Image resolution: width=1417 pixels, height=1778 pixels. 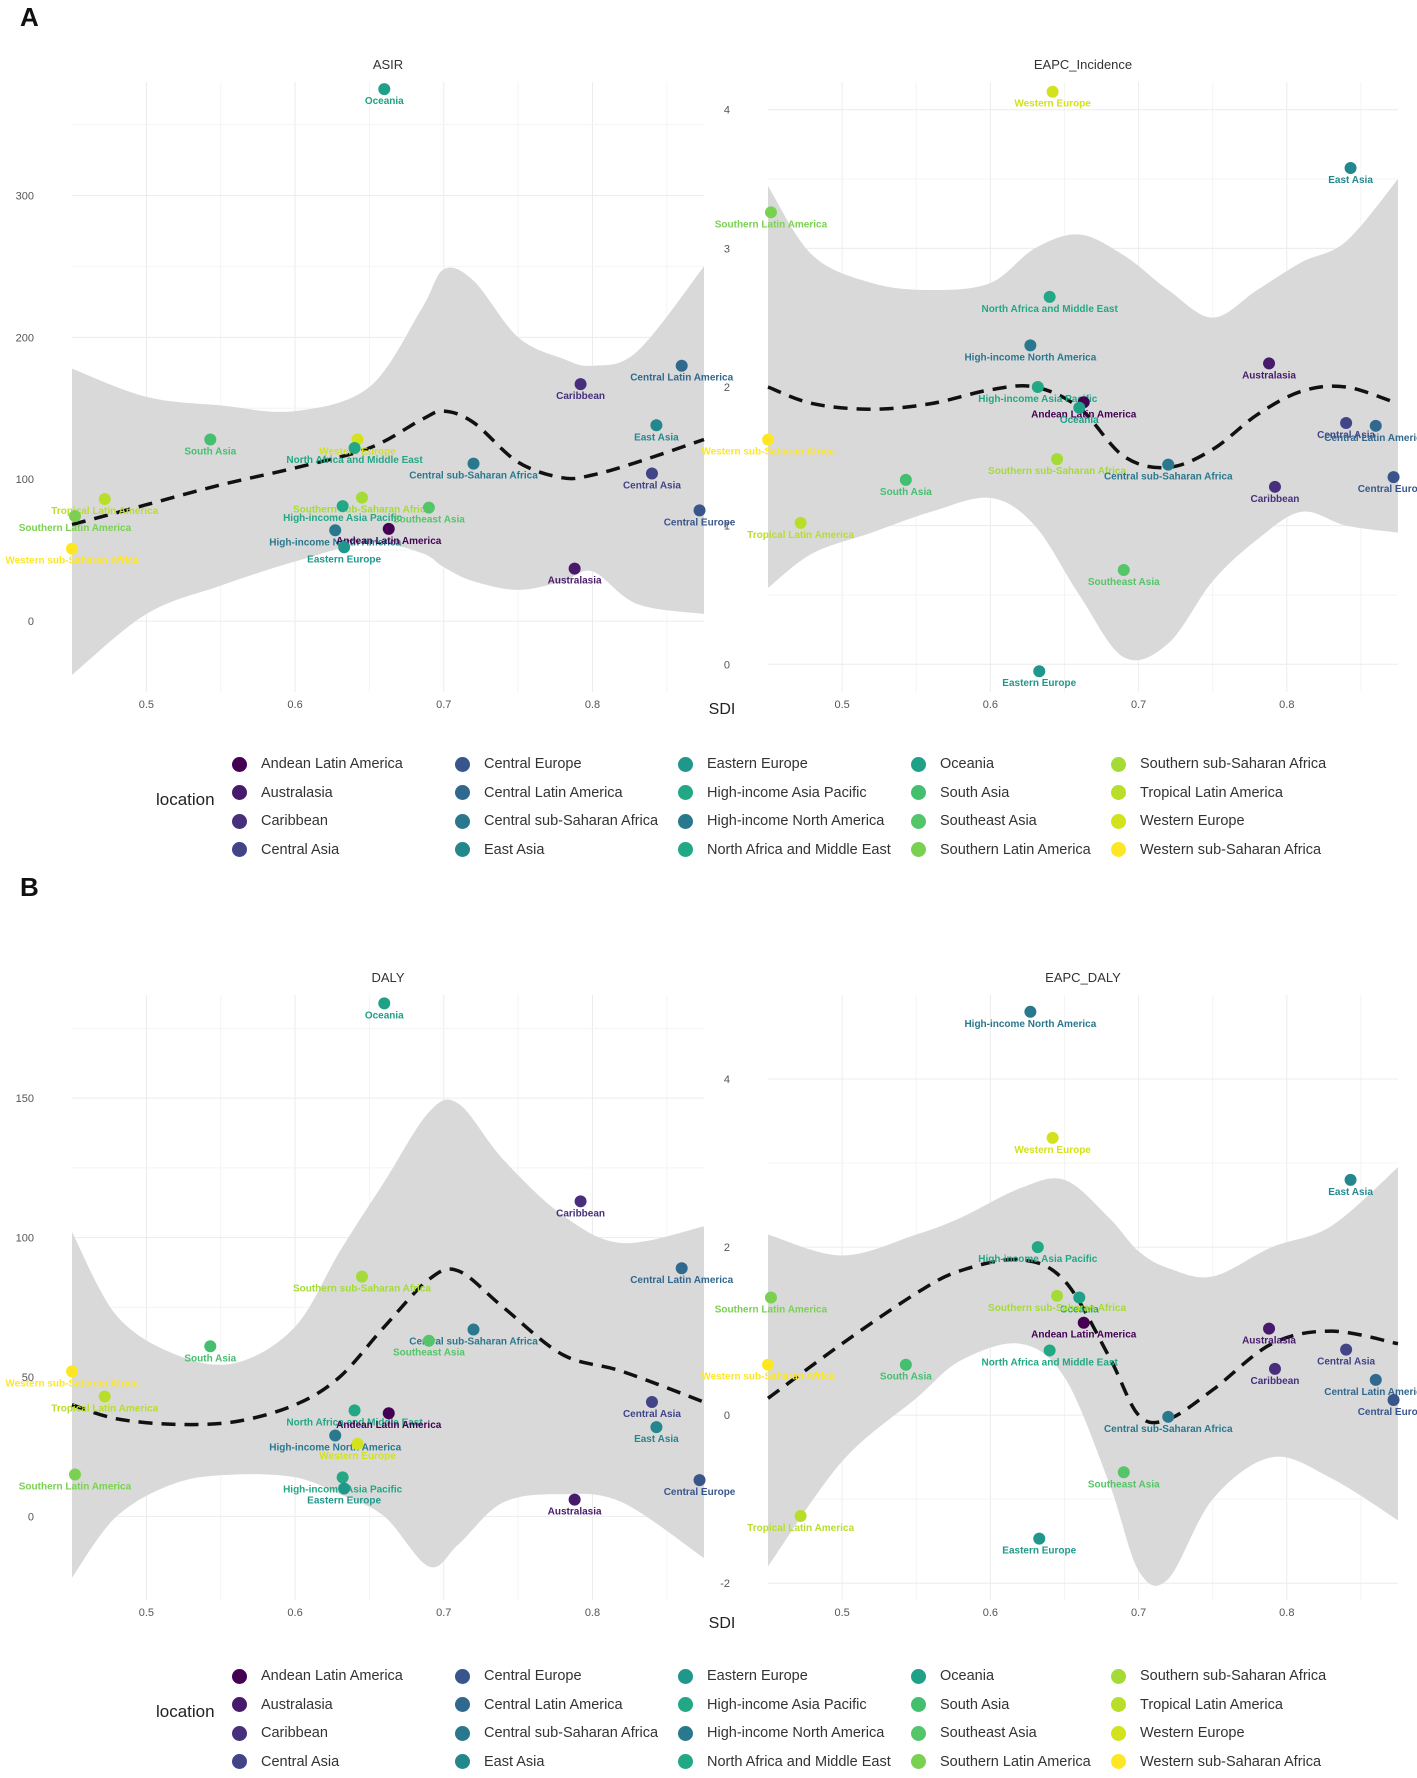 I want to click on point-label-tropical-latin-america: Tropical Latin America, so click(x=800, y=535).